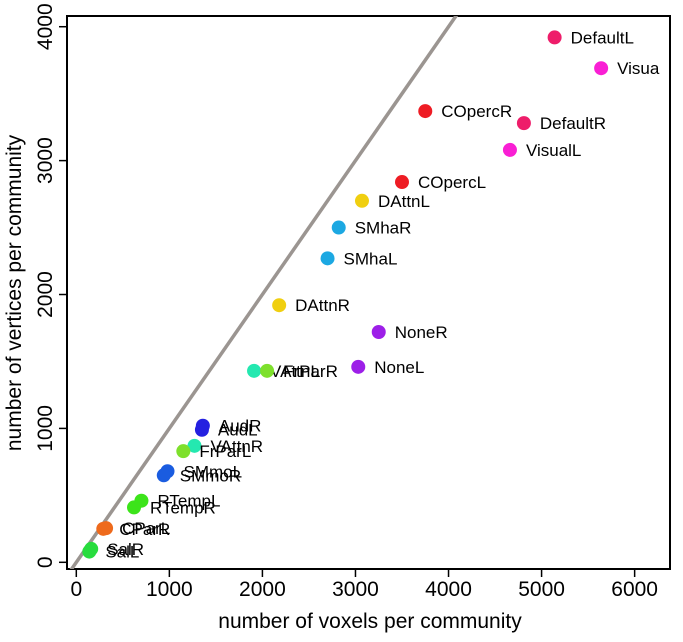  Describe the element at coordinates (169, 589) in the screenshot. I see `x-tick-label: 1000` at that location.